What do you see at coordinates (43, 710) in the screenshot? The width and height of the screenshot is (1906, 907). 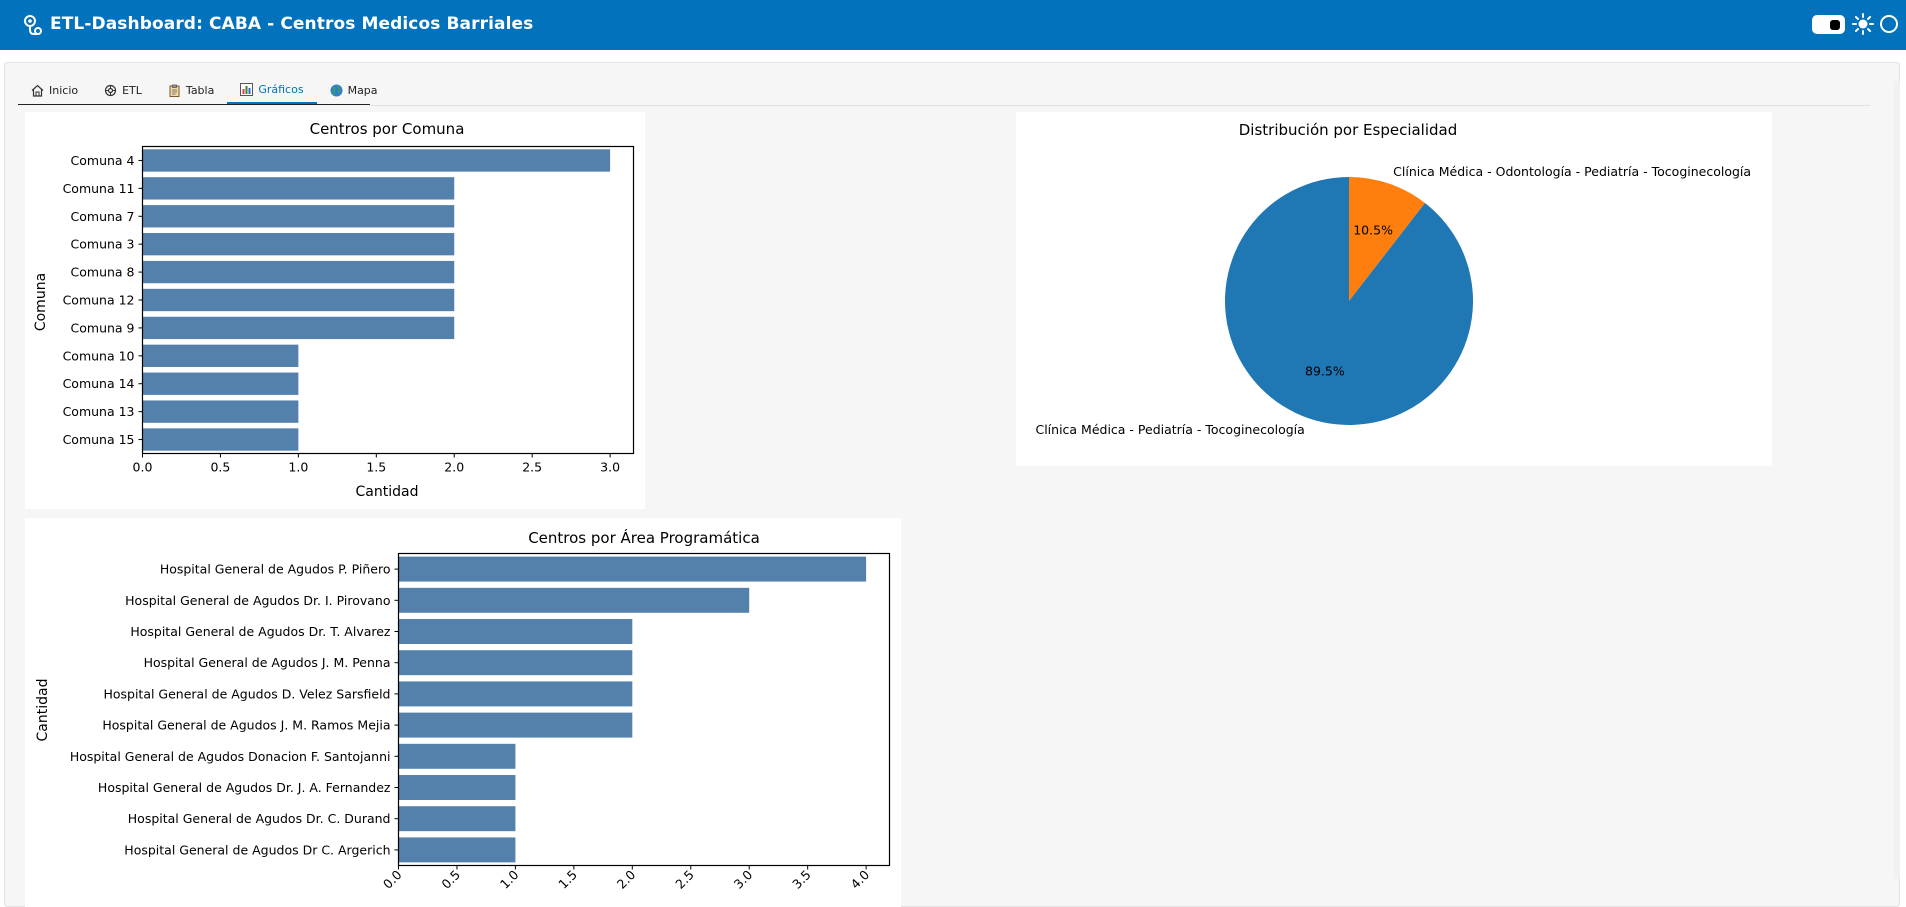 I see `y-axis-label: Cantidad` at bounding box center [43, 710].